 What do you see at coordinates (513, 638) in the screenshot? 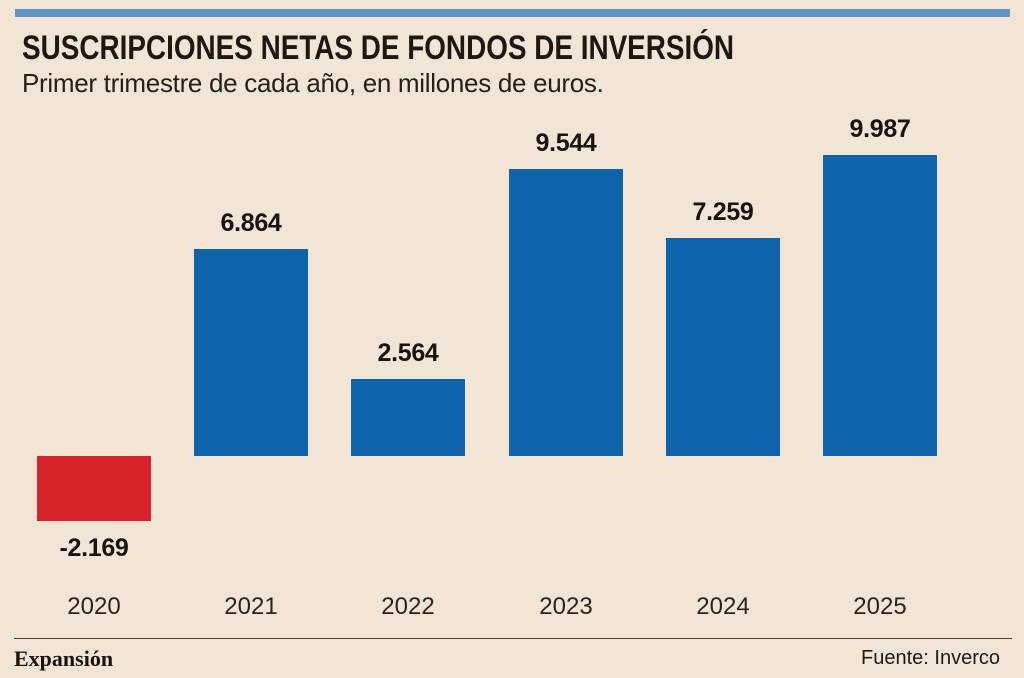
I see `footer-divider` at bounding box center [513, 638].